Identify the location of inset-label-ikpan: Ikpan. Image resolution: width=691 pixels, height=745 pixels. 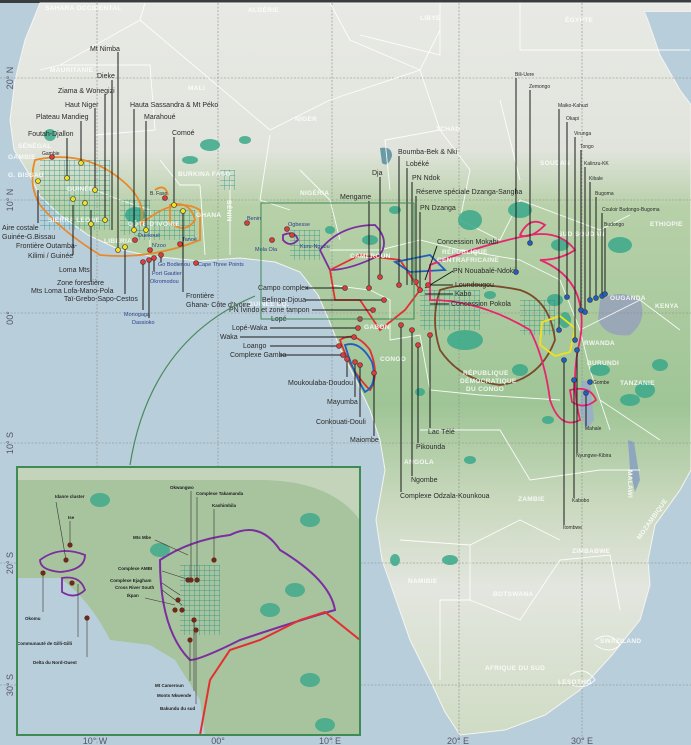
(133, 595).